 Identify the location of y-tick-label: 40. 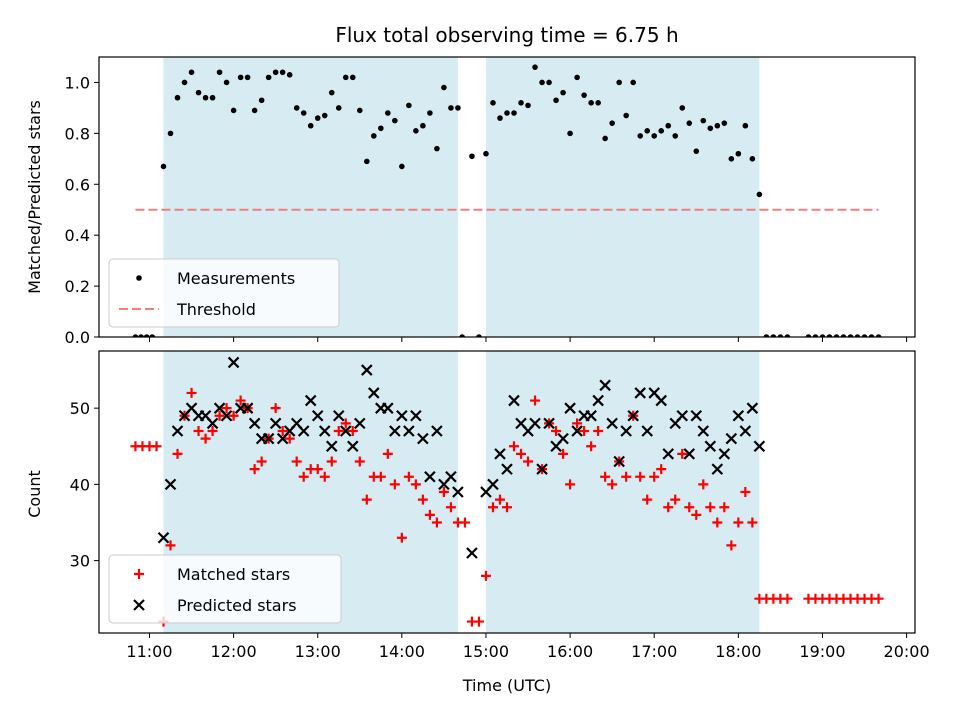
(80, 484).